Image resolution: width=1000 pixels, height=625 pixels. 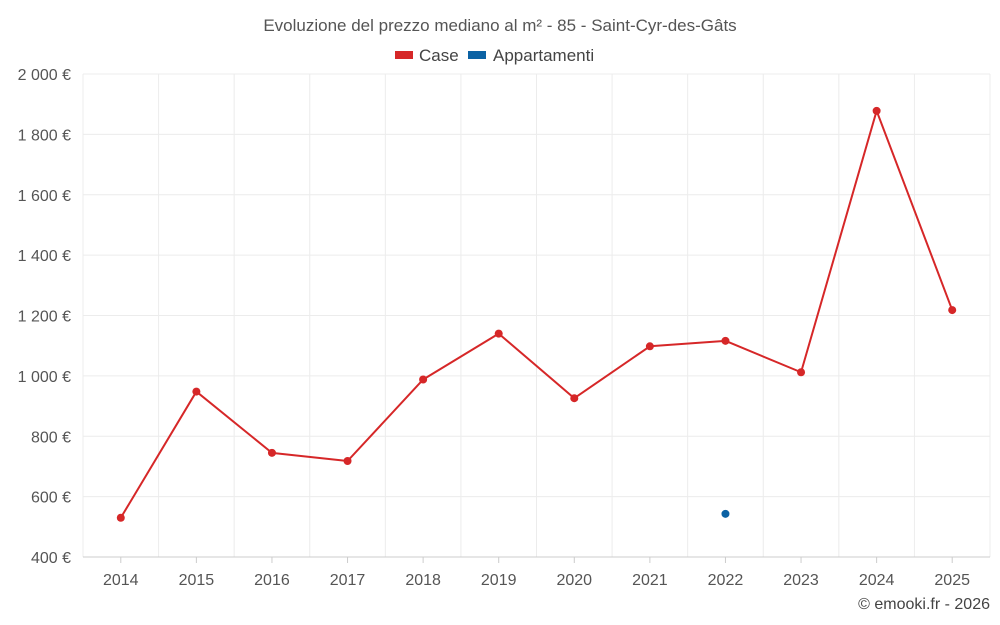 What do you see at coordinates (649, 346) in the screenshot?
I see `data-point-case-2021` at bounding box center [649, 346].